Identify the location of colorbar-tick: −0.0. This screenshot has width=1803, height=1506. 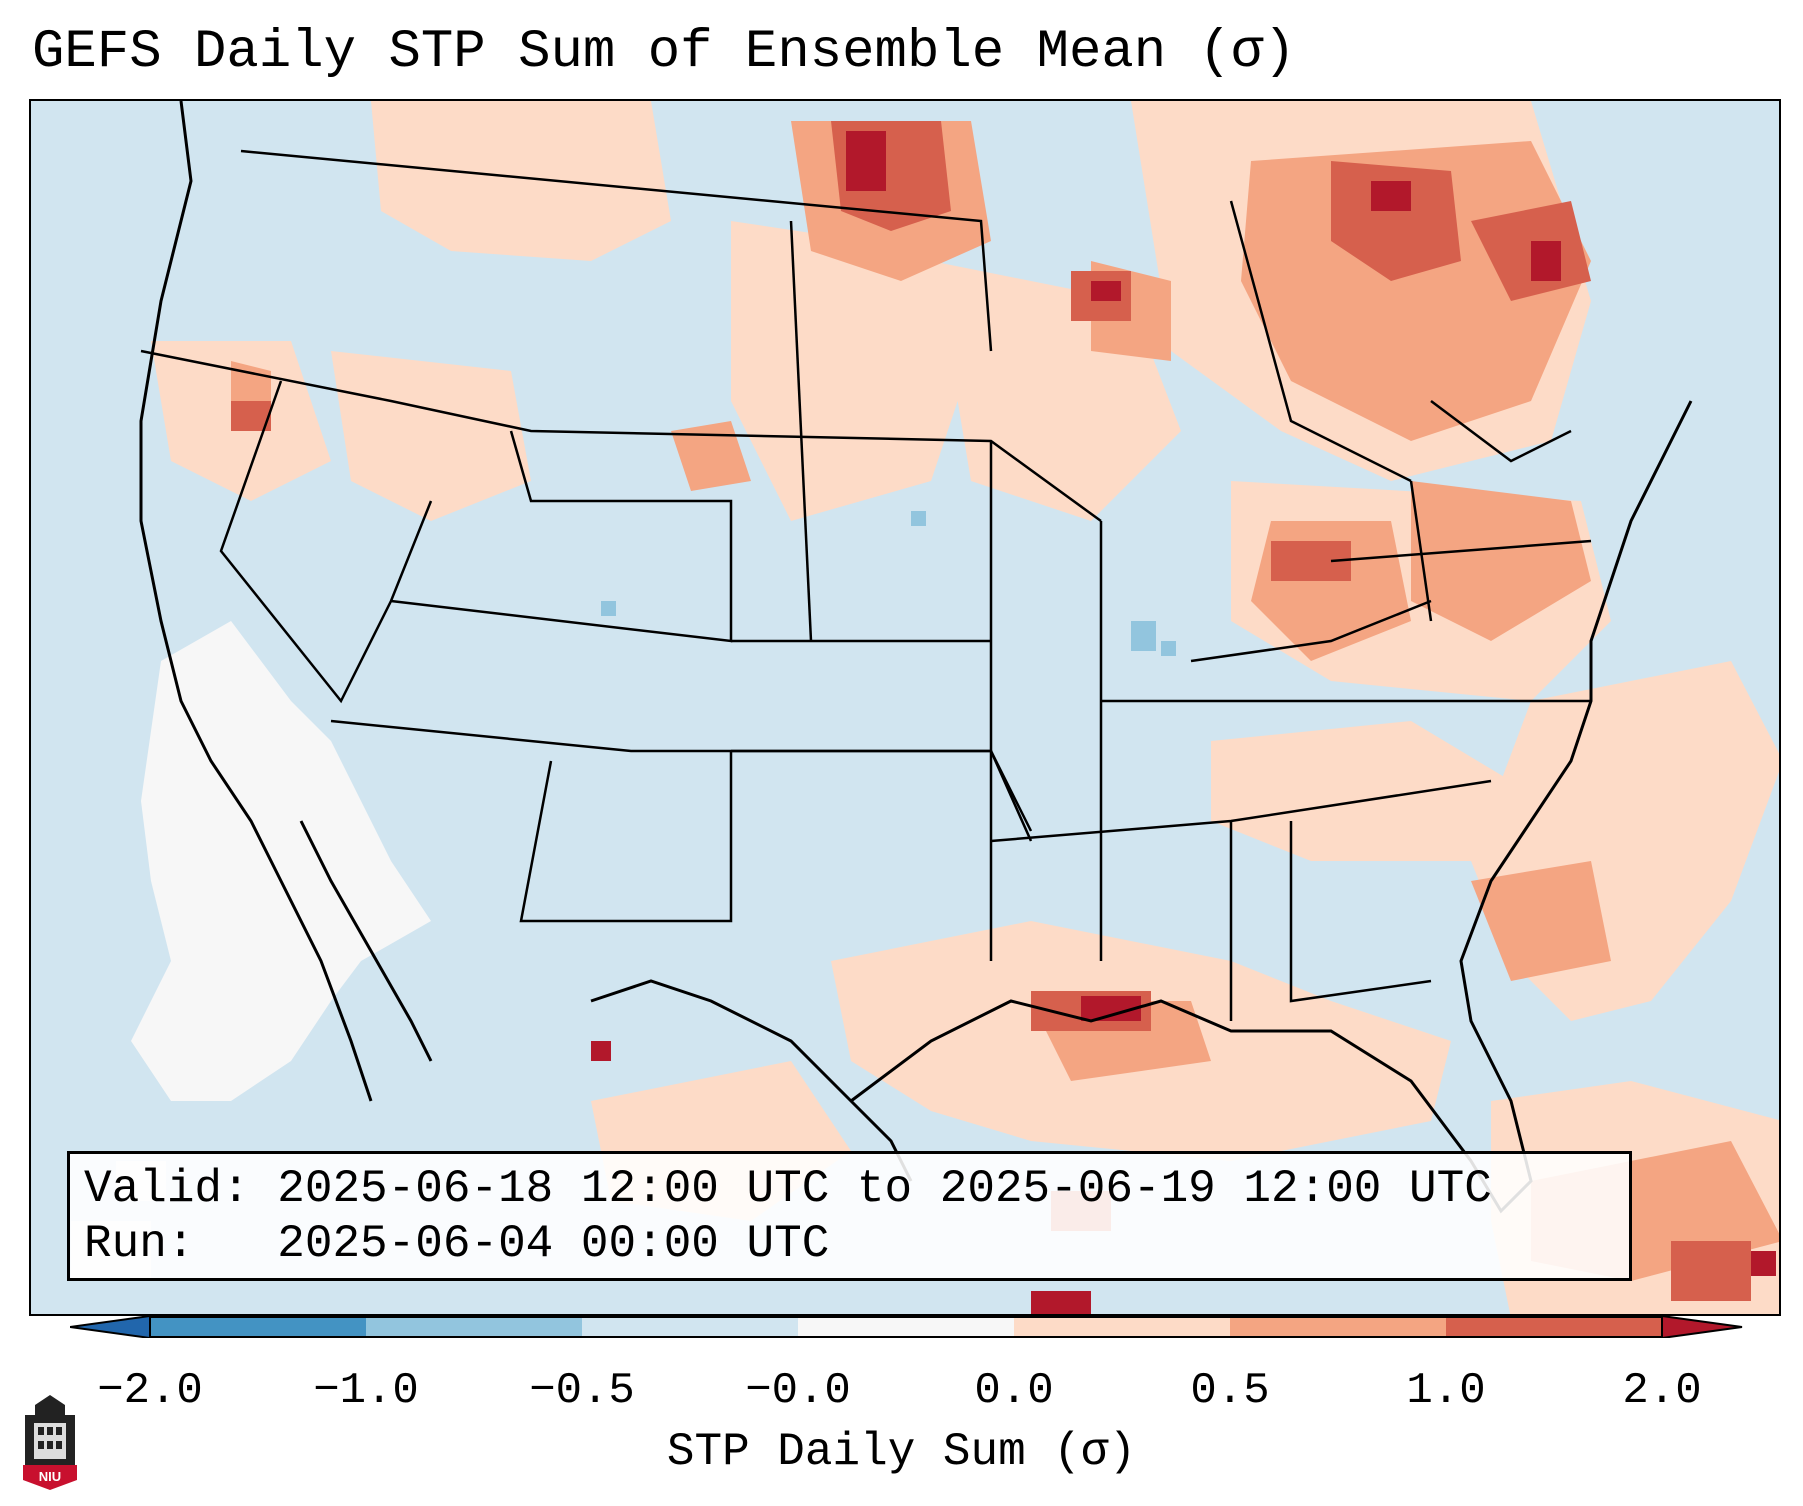
(798, 1391).